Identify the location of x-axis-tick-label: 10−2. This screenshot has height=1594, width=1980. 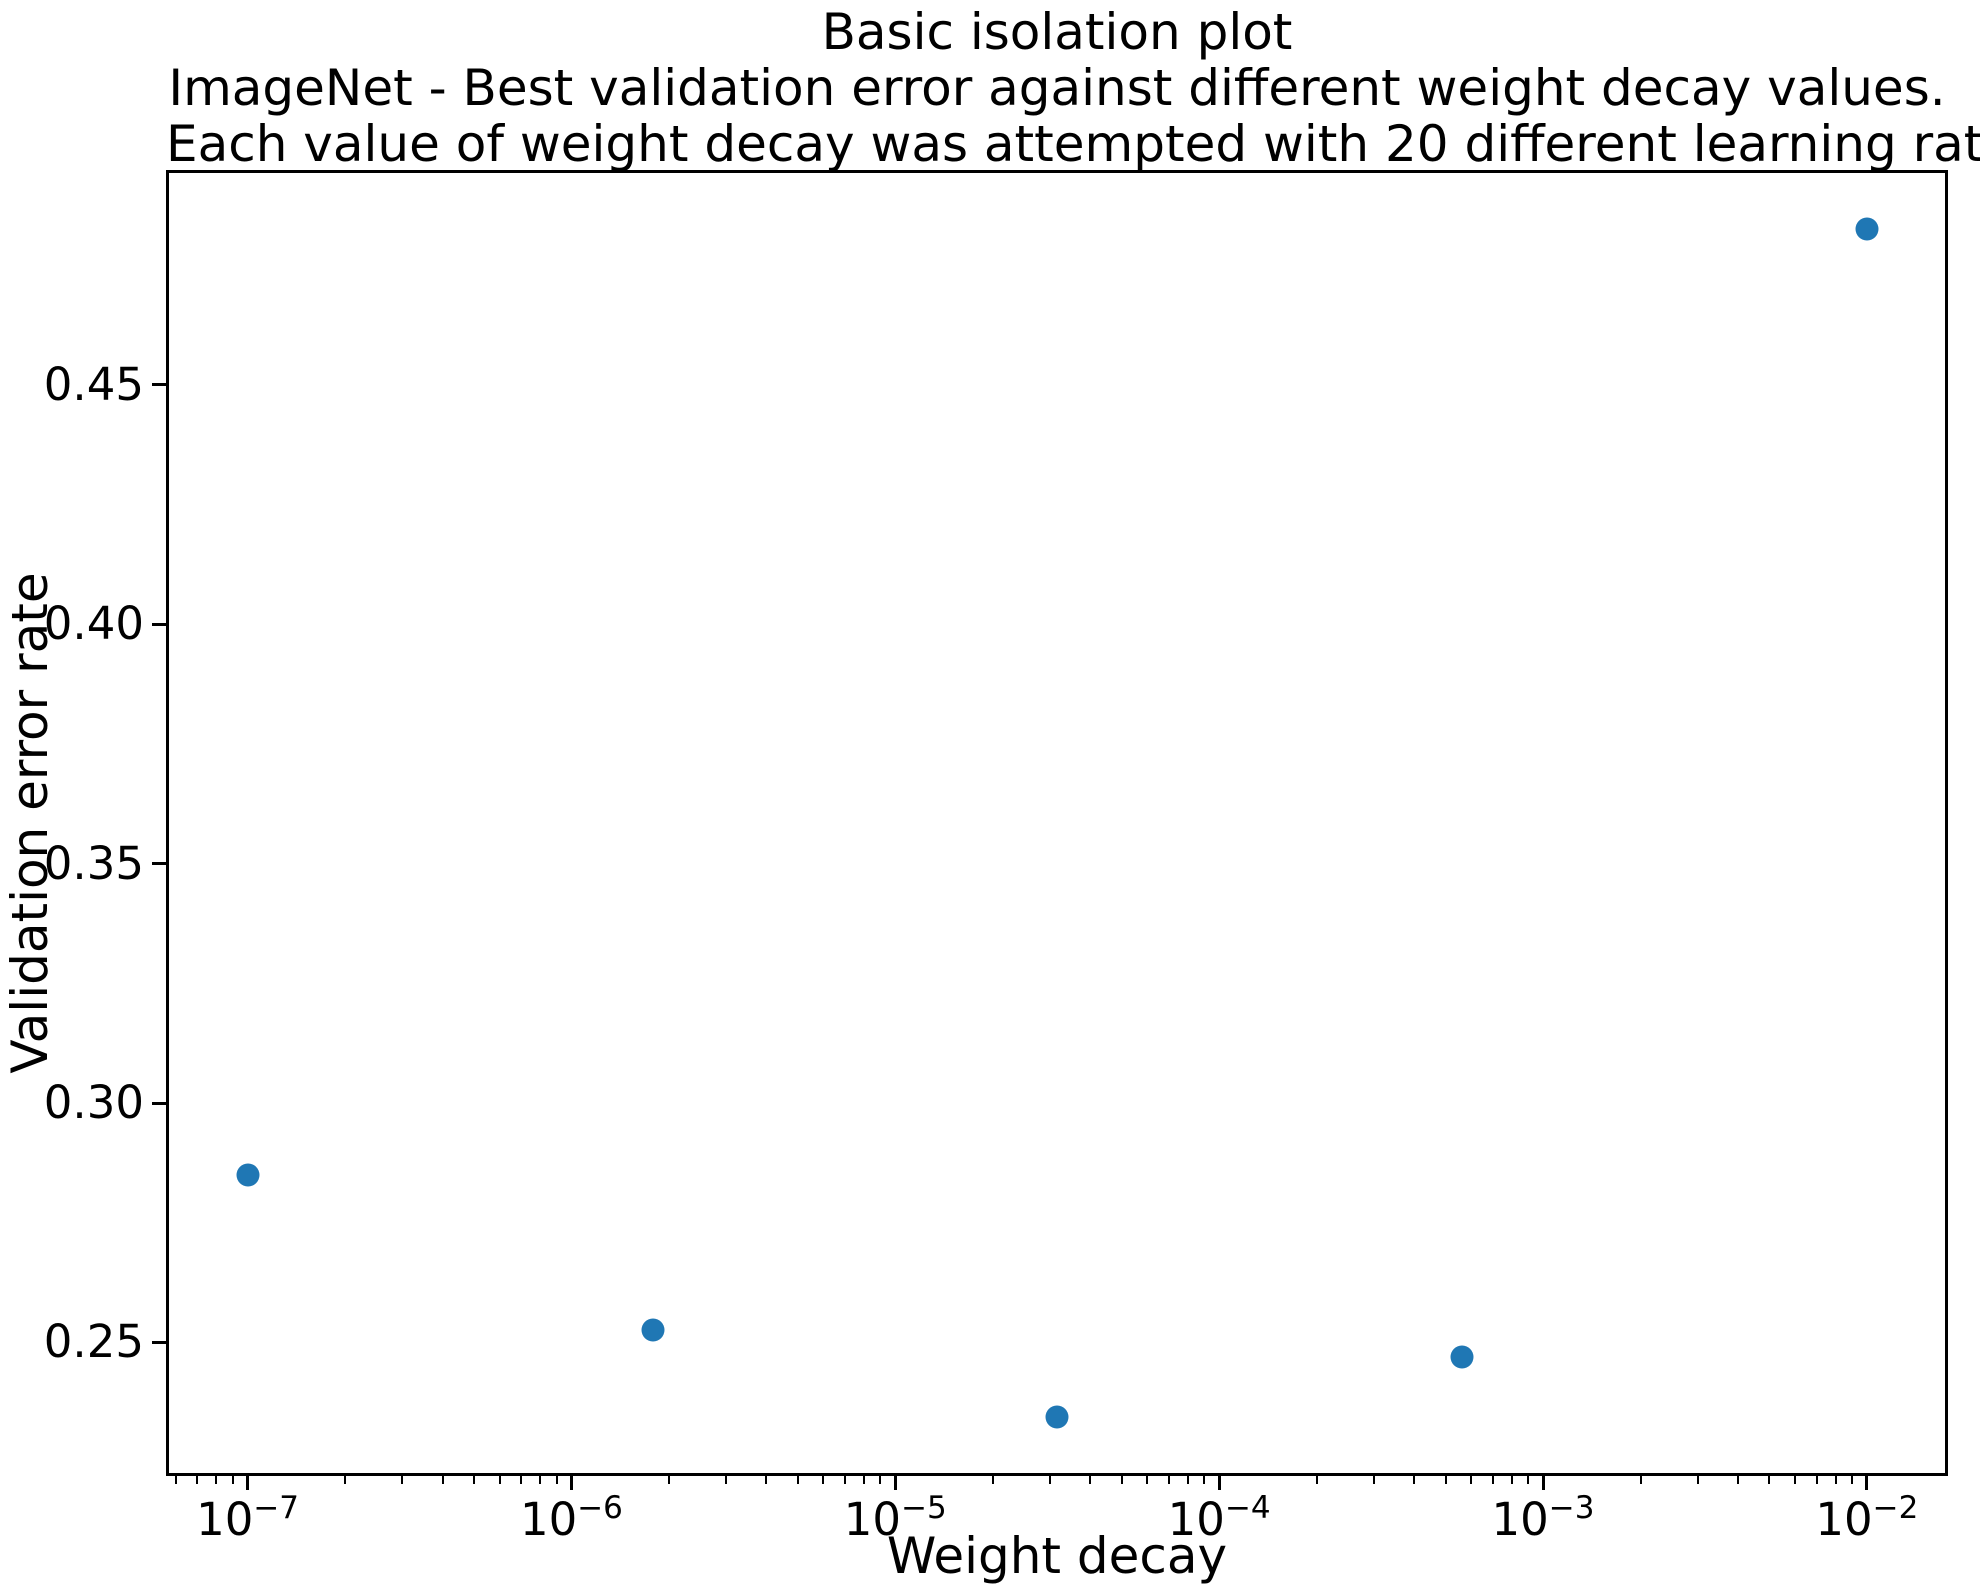
(1867, 1521).